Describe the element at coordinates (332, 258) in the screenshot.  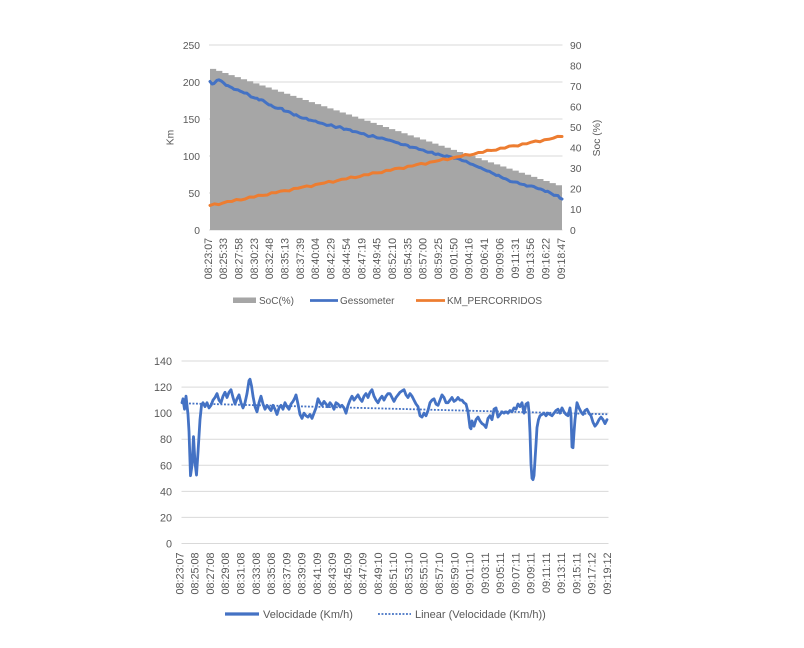
I see `svg-text: 08:42:29` at that location.